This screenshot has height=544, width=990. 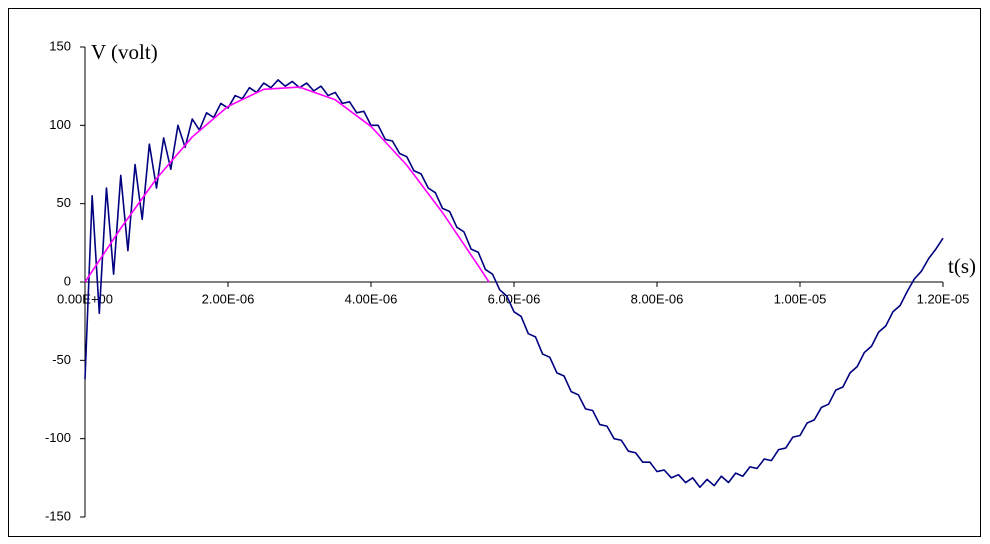 What do you see at coordinates (60, 45) in the screenshot?
I see `y-tick-label: 150` at bounding box center [60, 45].